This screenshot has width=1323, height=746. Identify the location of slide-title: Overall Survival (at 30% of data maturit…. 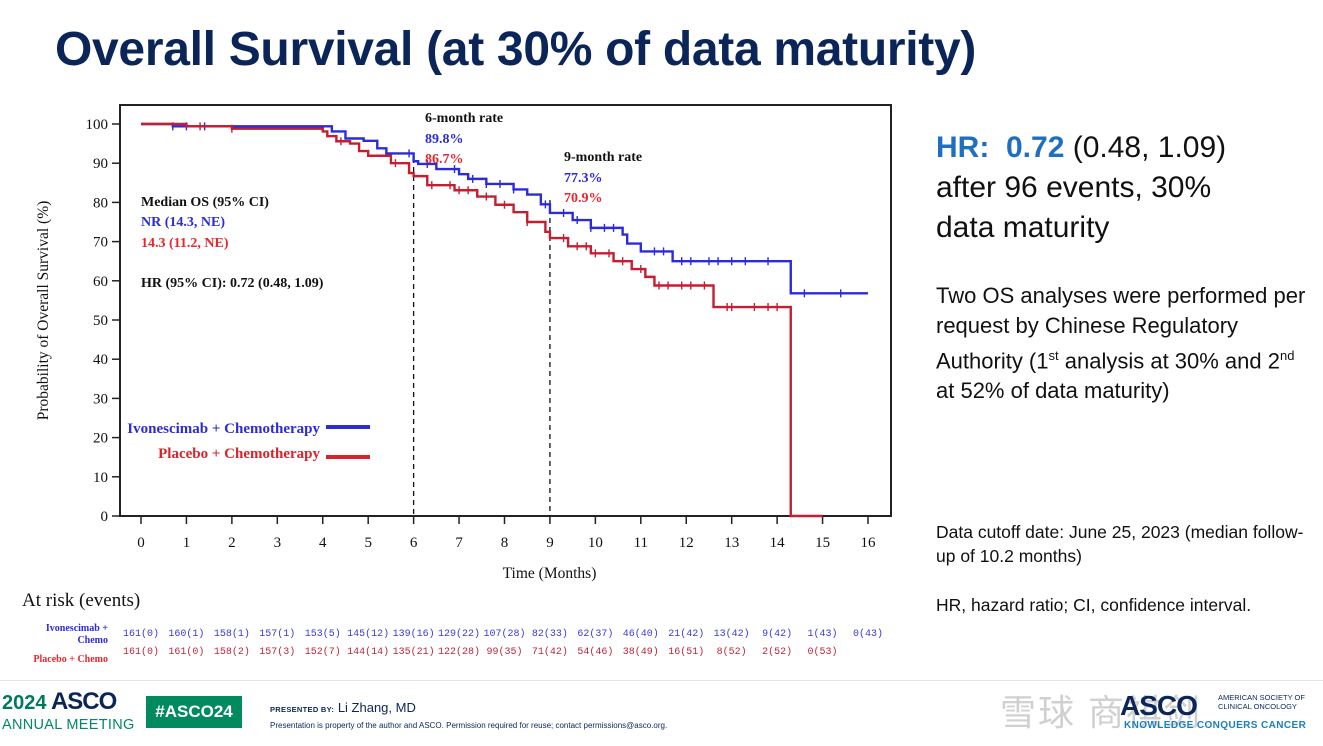
(516, 49).